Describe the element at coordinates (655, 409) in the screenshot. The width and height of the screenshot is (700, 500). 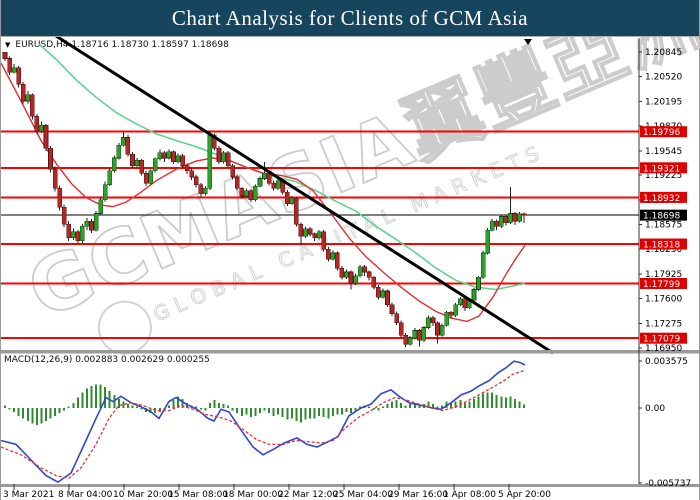
I see `macd-tick-label: 0.00` at that location.